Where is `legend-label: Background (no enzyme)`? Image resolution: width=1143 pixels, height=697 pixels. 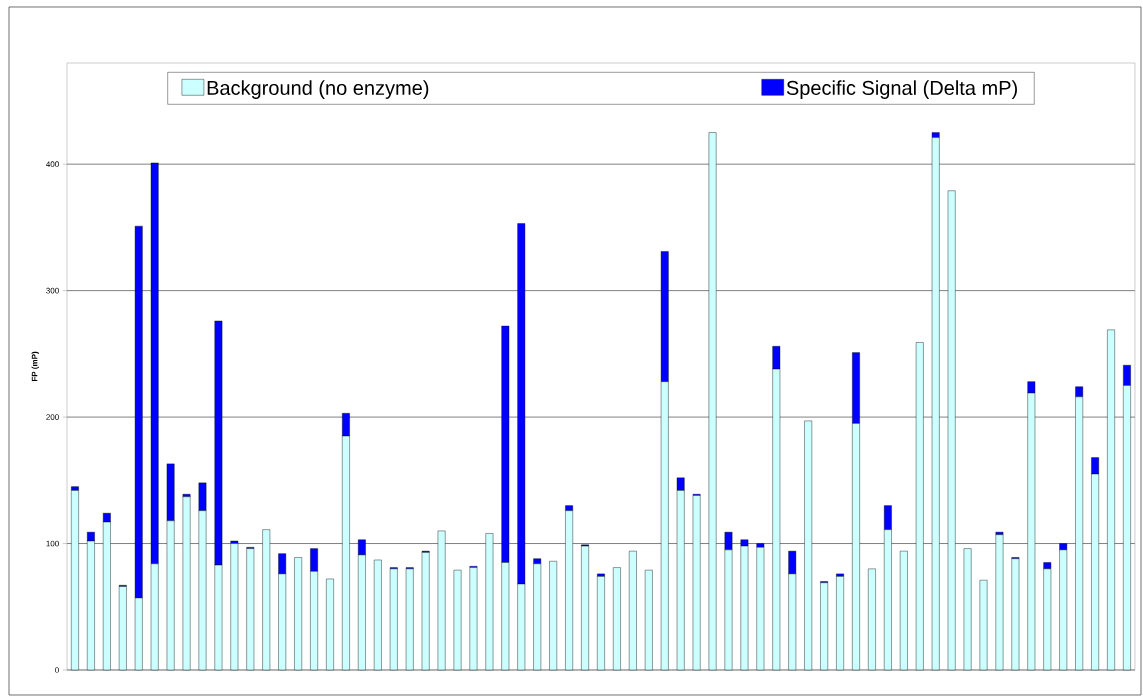
legend-label: Background (no enzyme) is located at coordinates (318, 89).